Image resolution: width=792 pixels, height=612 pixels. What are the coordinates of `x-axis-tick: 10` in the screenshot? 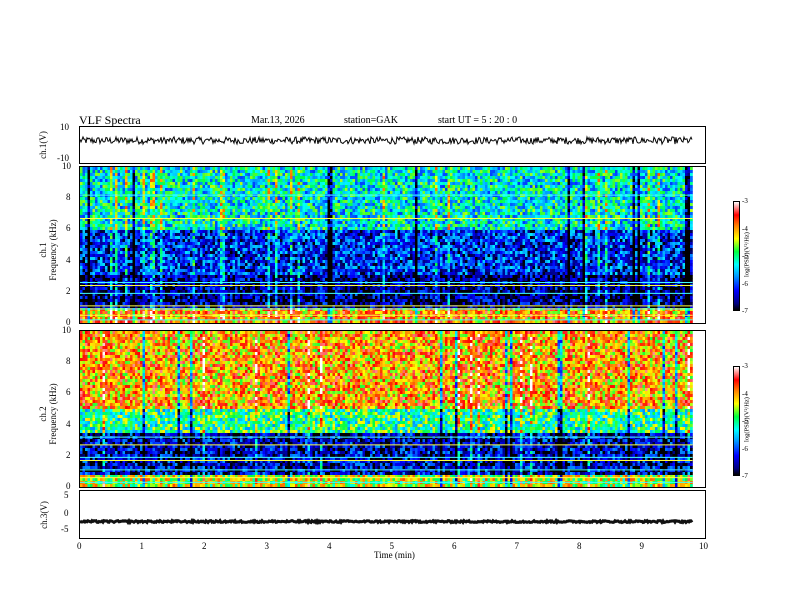 It's located at (703, 546).